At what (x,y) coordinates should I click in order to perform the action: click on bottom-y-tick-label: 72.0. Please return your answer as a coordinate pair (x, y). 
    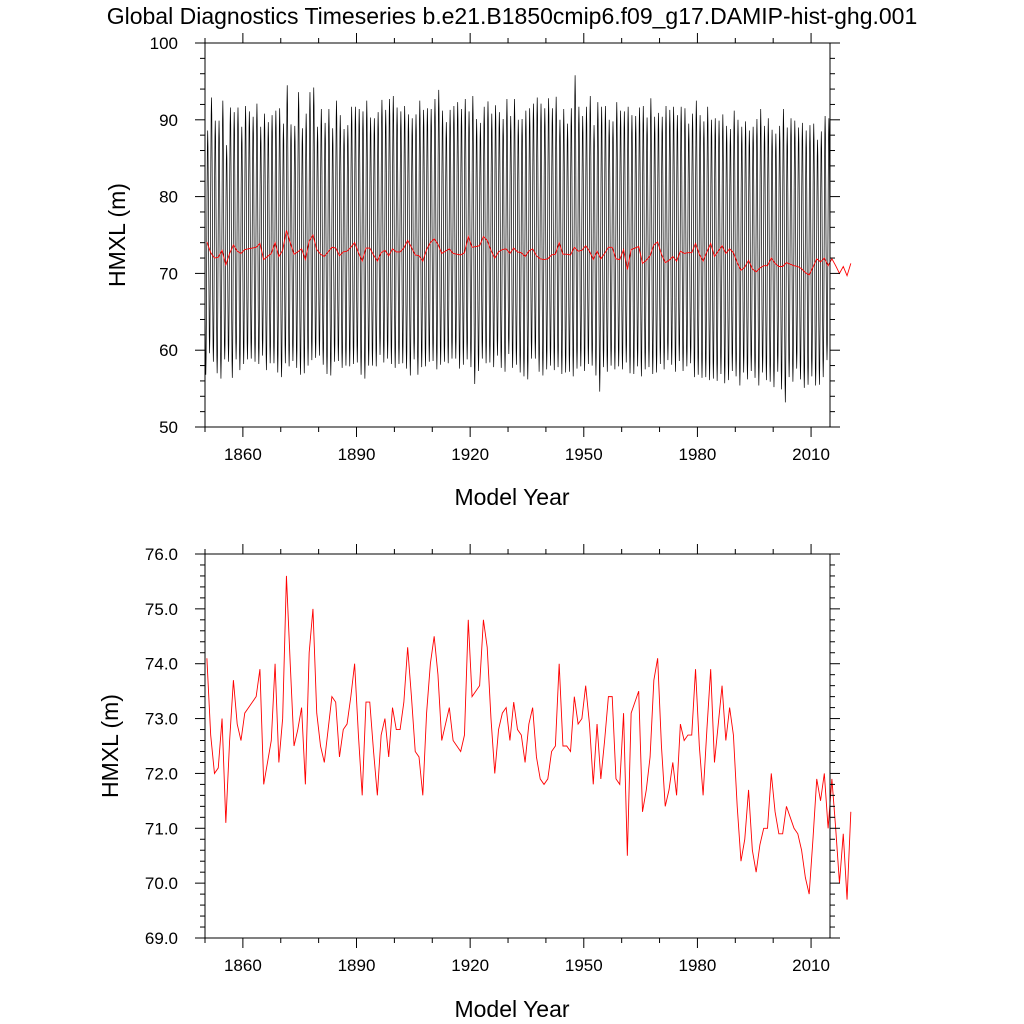
    Looking at the image, I should click on (161, 773).